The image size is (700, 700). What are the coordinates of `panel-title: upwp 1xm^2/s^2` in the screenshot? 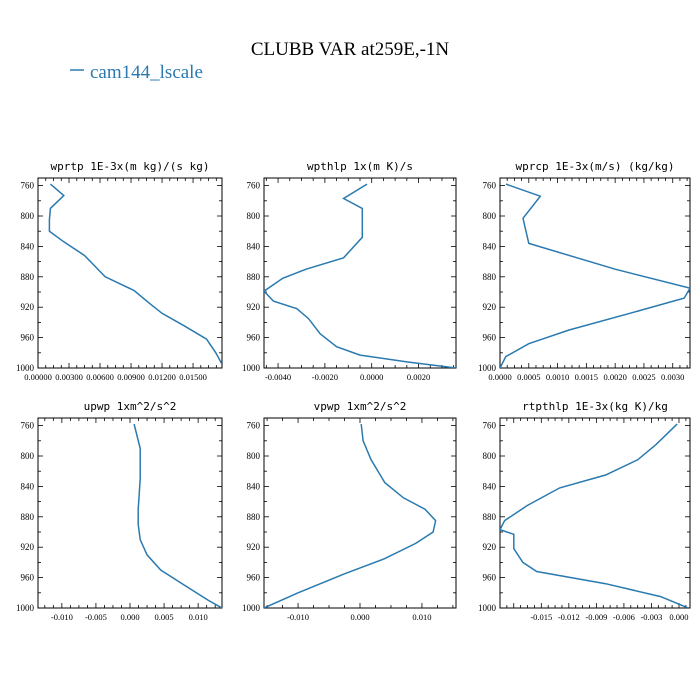 It's located at (130, 406).